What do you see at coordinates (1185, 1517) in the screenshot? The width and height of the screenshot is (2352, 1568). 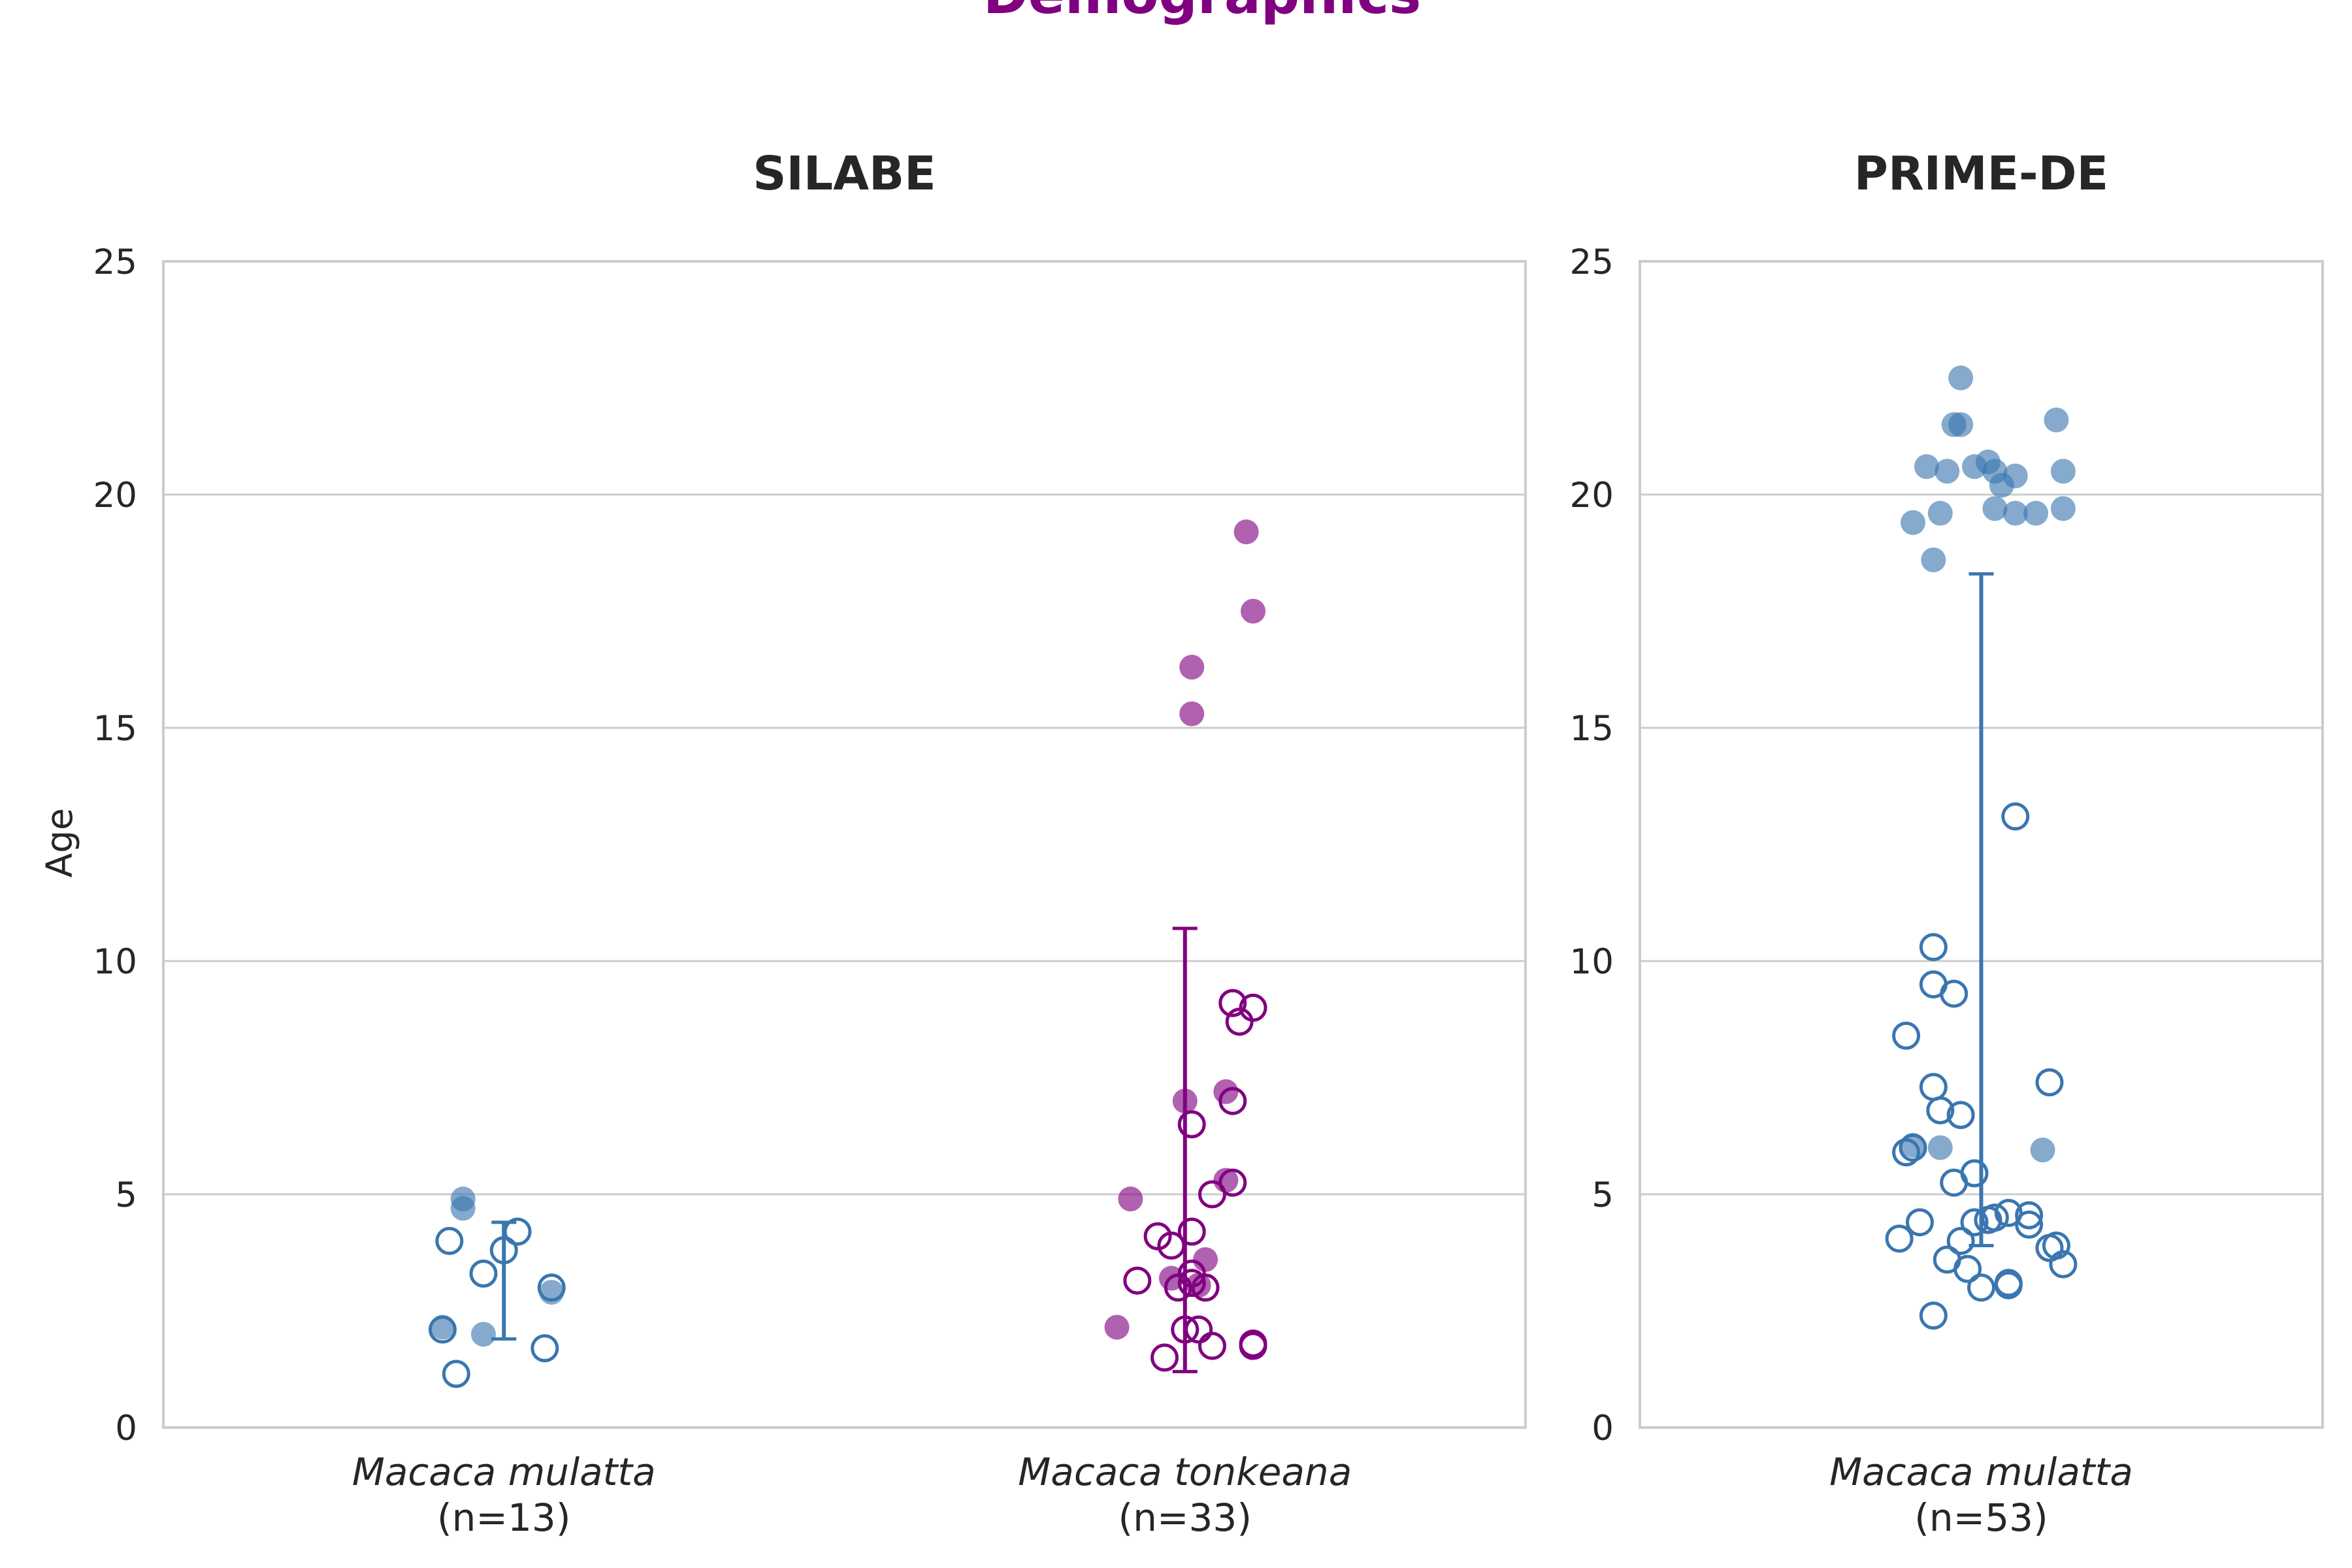 I see `category-count-label: (n=33)` at bounding box center [1185, 1517].